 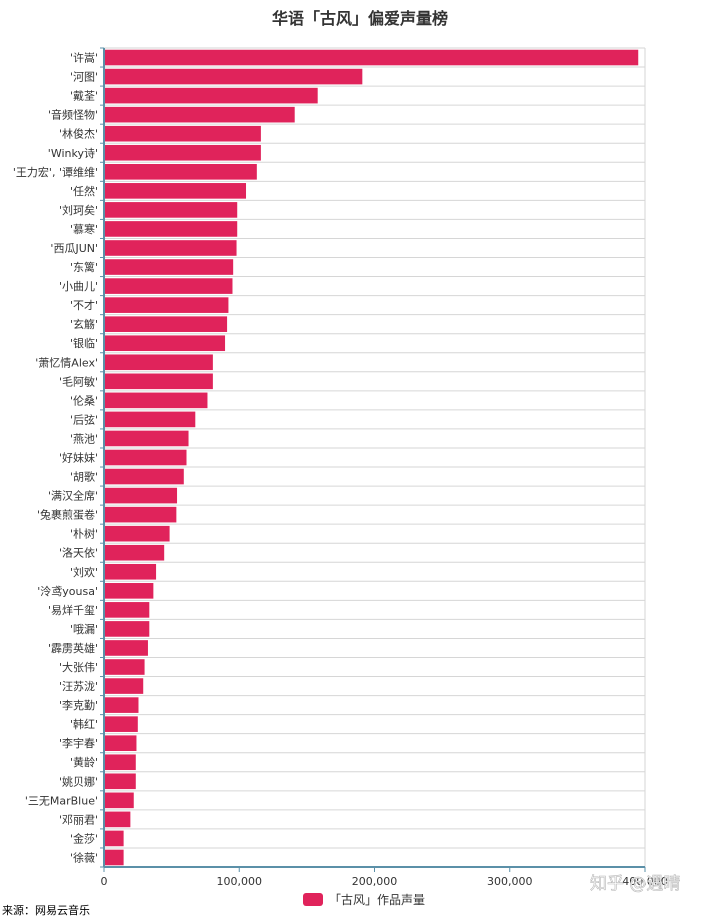 What do you see at coordinates (78, 210) in the screenshot?
I see `category-label: '刘珂矣'` at bounding box center [78, 210].